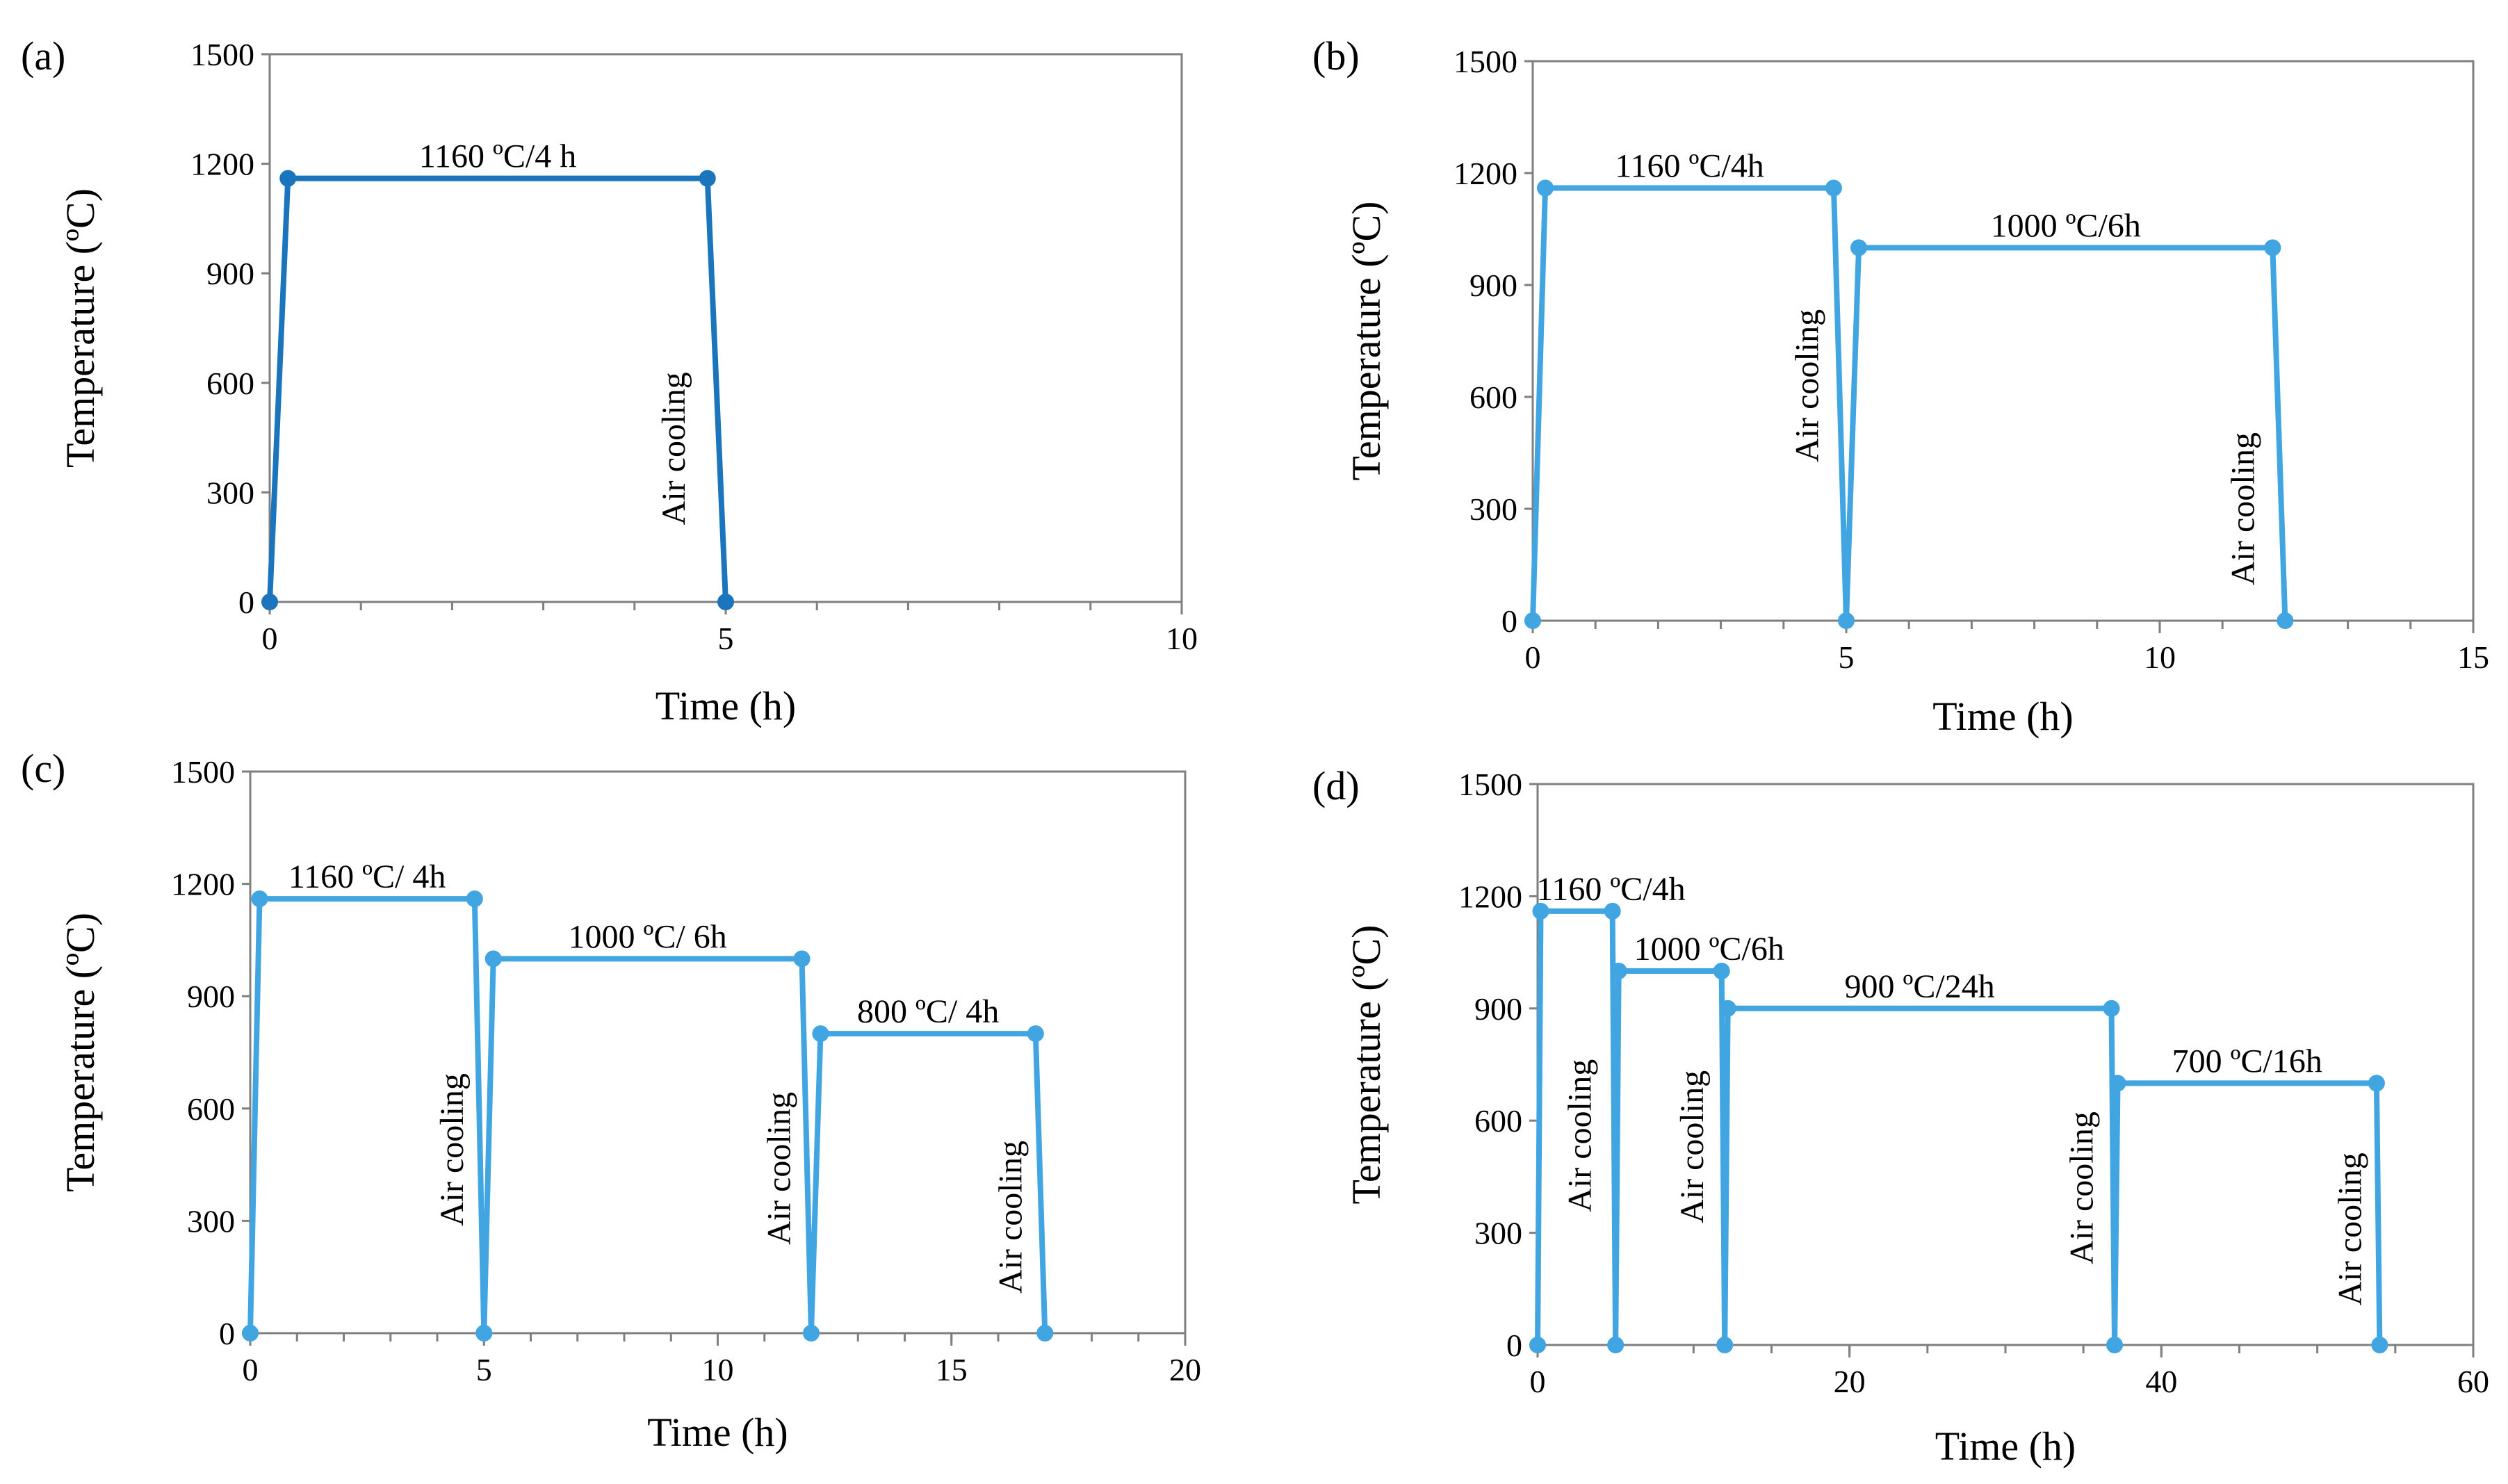 The height and width of the screenshot is (1484, 2508). I want to click on hold-label: 1160 ºC/4h, so click(1689, 165).